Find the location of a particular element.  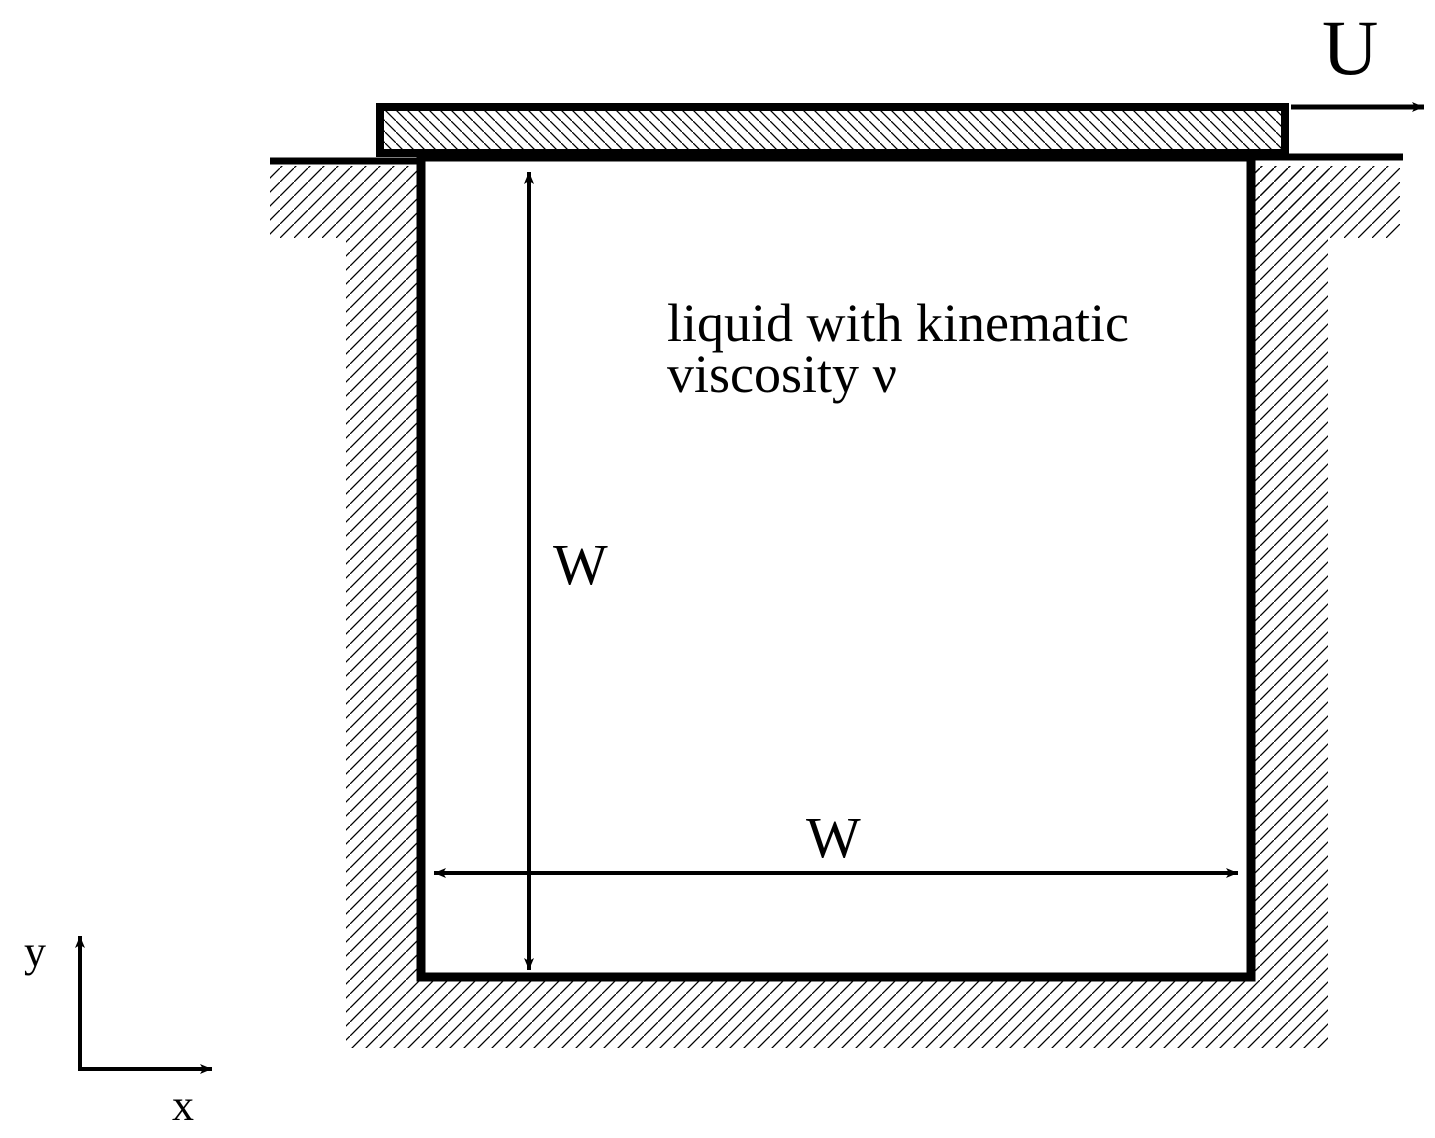

bottom-wall-hatch is located at coordinates (837, 1013).